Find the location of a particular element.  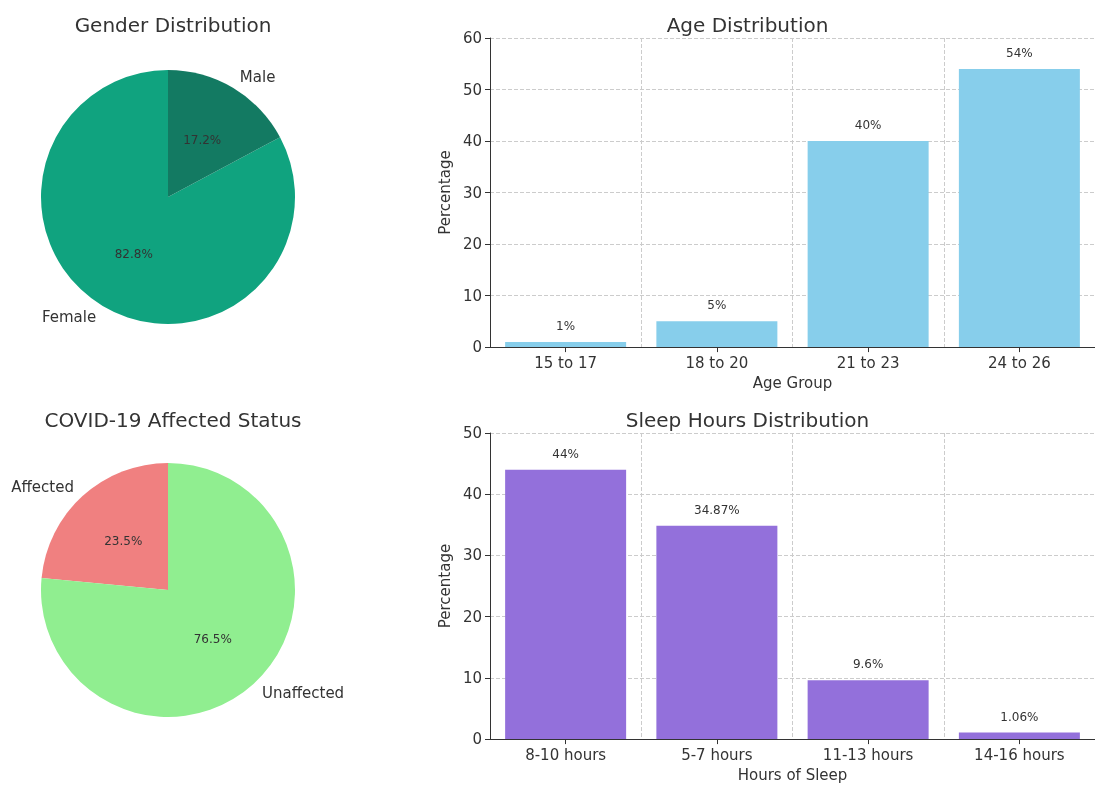

chart-title: Gender Distribution is located at coordinates (173, 25).